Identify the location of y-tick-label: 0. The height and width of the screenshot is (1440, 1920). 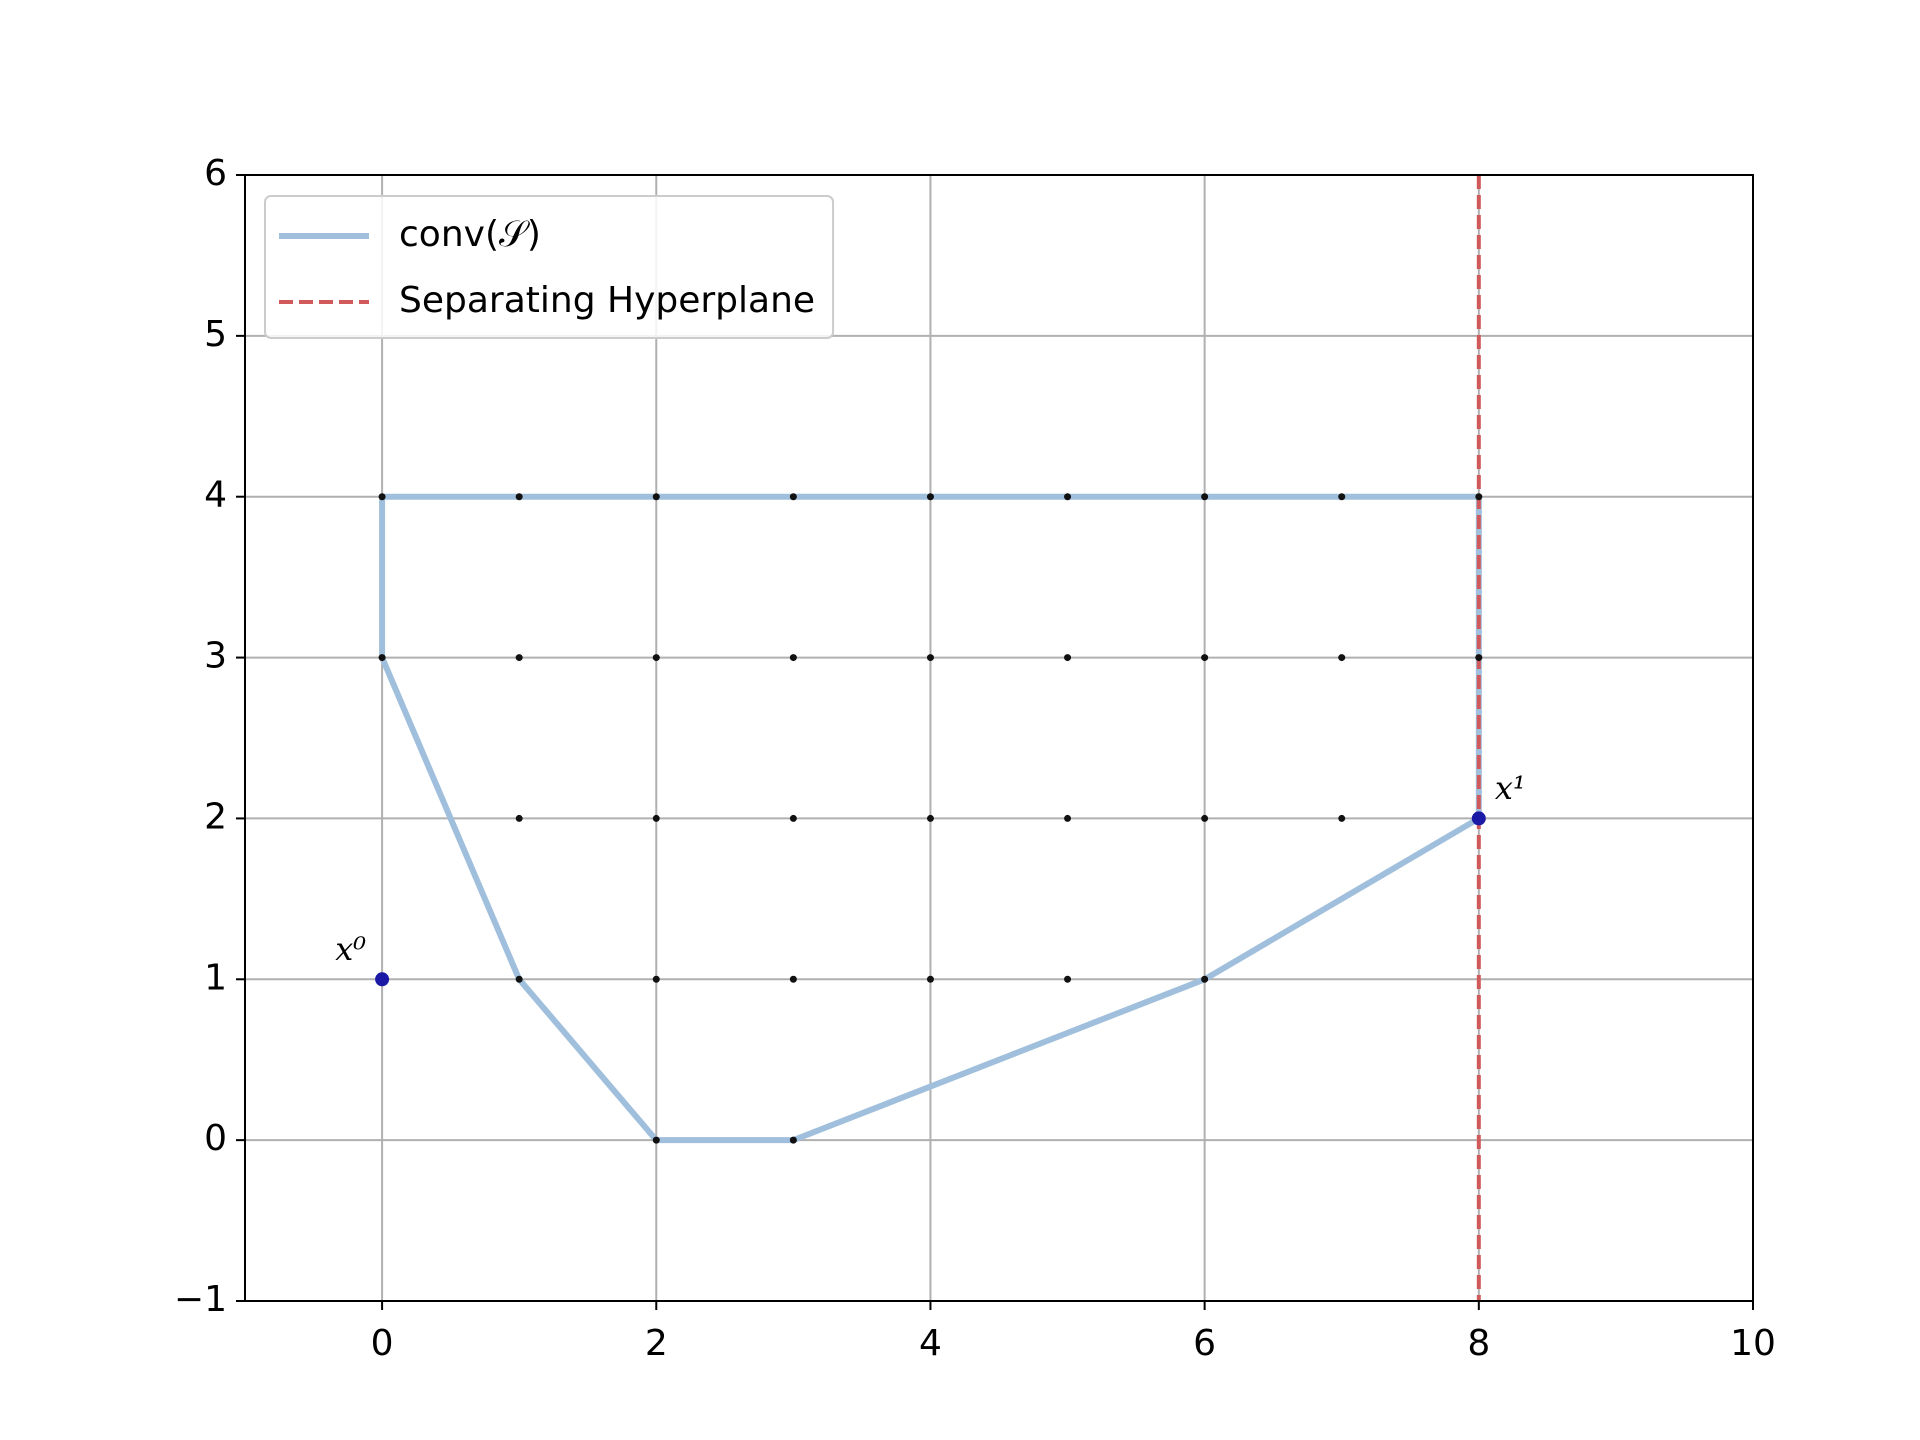
(215, 1138).